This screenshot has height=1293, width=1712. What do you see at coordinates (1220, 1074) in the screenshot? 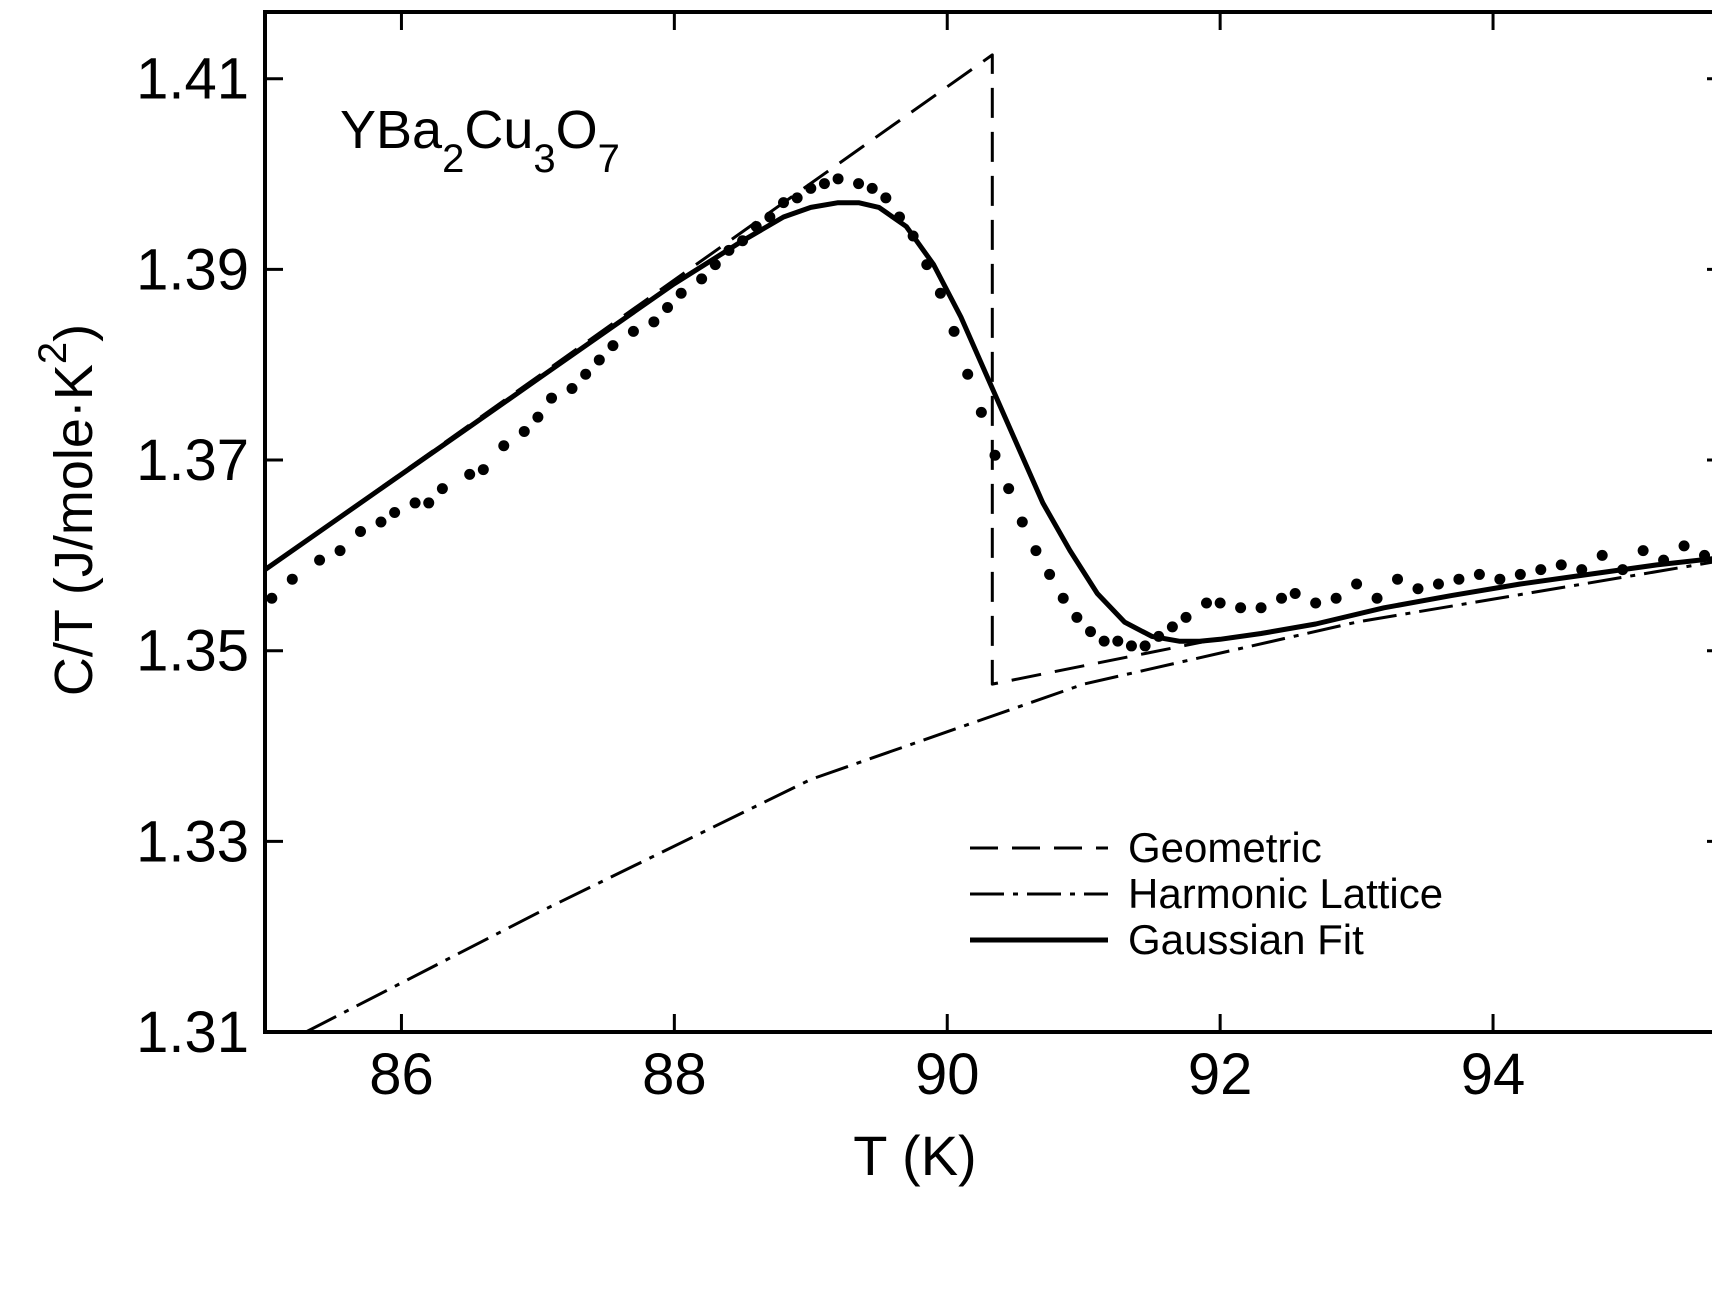
I see `x-tick-label: 92` at bounding box center [1220, 1074].